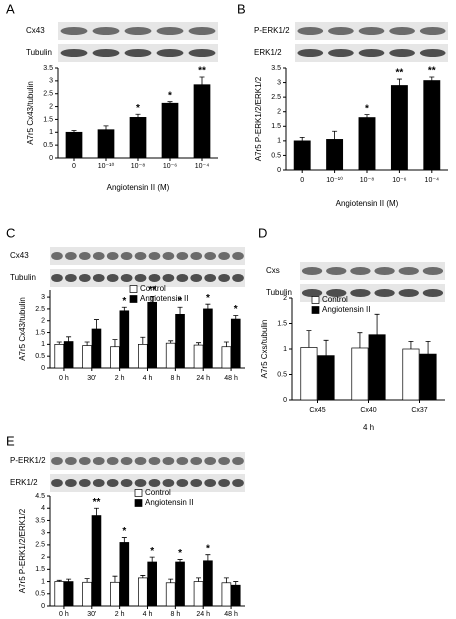  I want to click on legend-swatch, so click(138, 503).